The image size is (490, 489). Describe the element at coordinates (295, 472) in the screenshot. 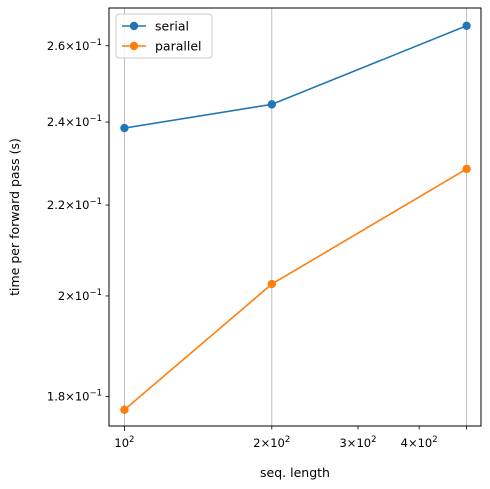

I see `x-axis-label: seq. length` at that location.